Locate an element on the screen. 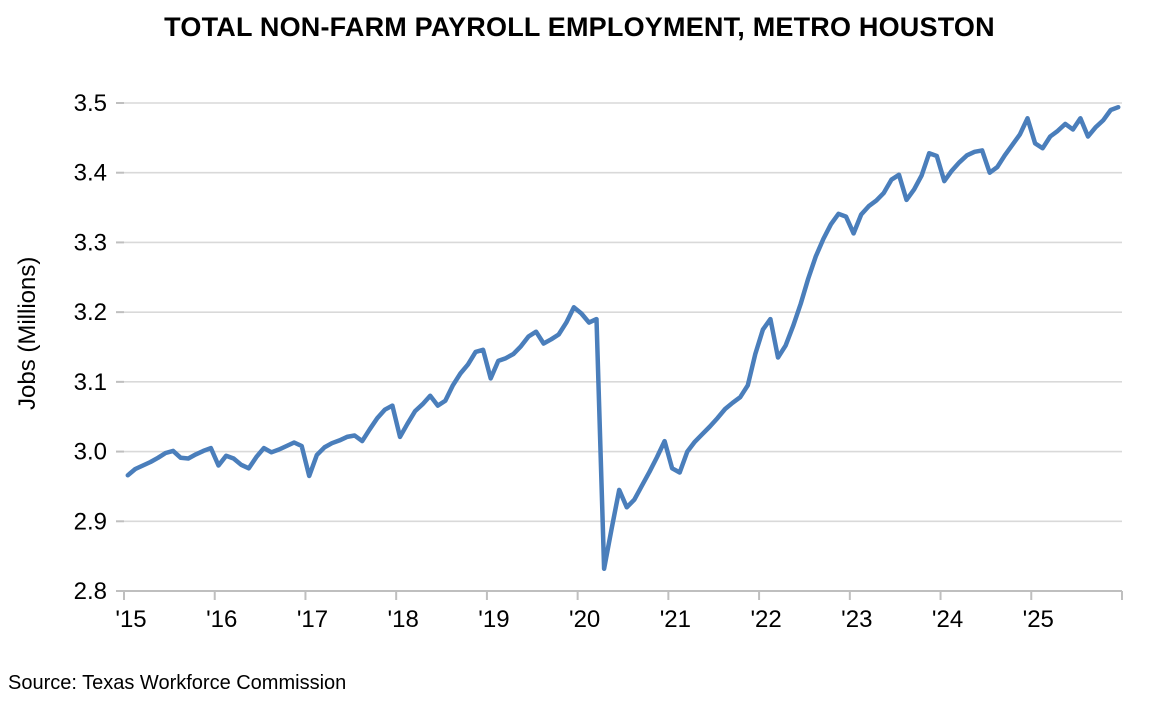 Image resolution: width=1159 pixels, height=706 pixels. y-tick-label: 3.4 is located at coordinates (90, 173).